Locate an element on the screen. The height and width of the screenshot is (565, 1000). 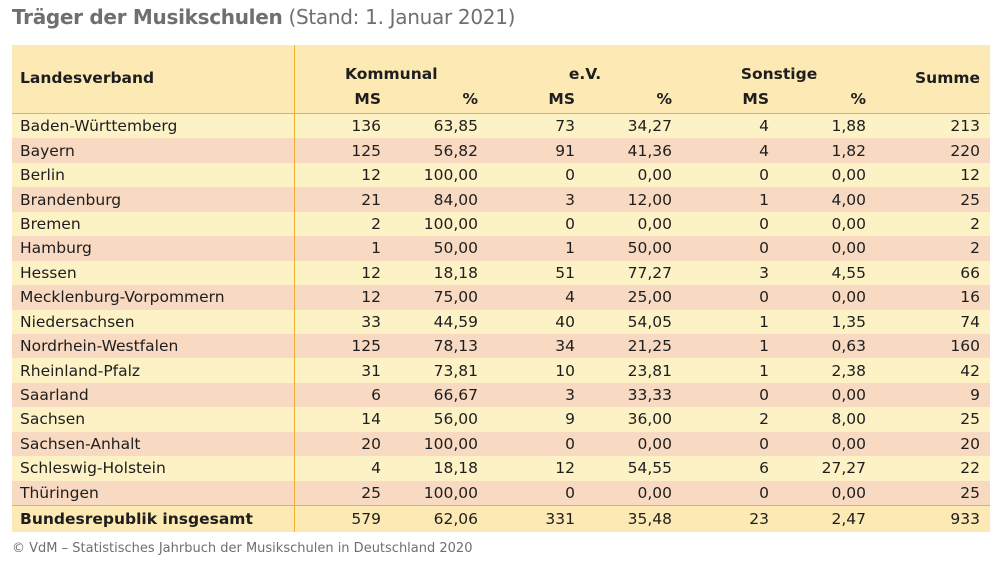
cell-kommunal-ms: 4 is located at coordinates (376, 468).